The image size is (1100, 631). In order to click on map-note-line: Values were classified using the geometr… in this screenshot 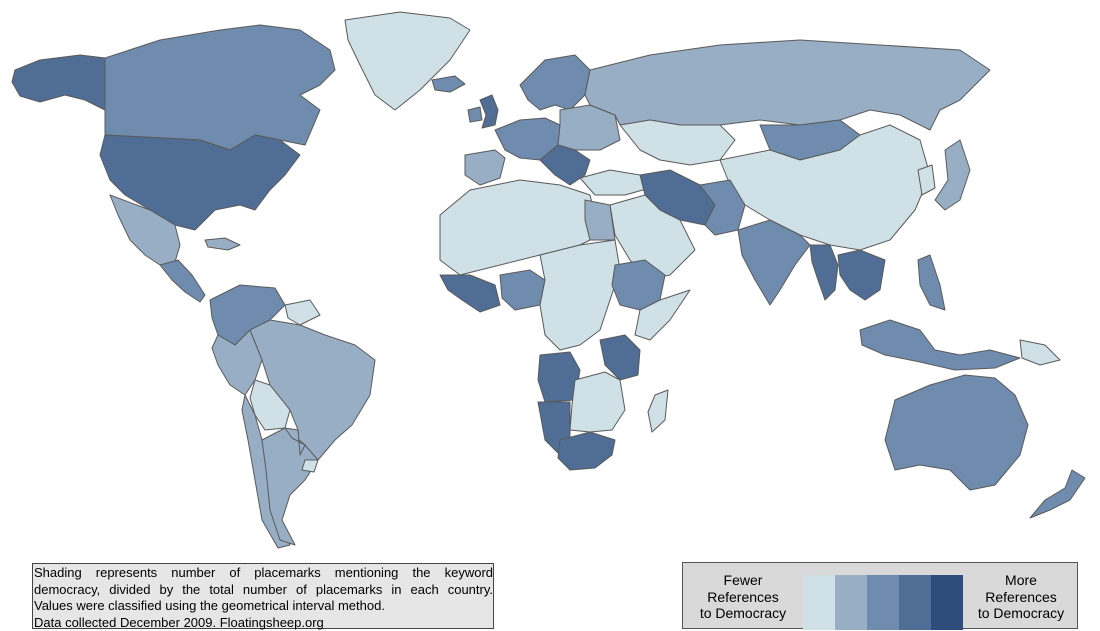, I will do `click(263, 606)`.